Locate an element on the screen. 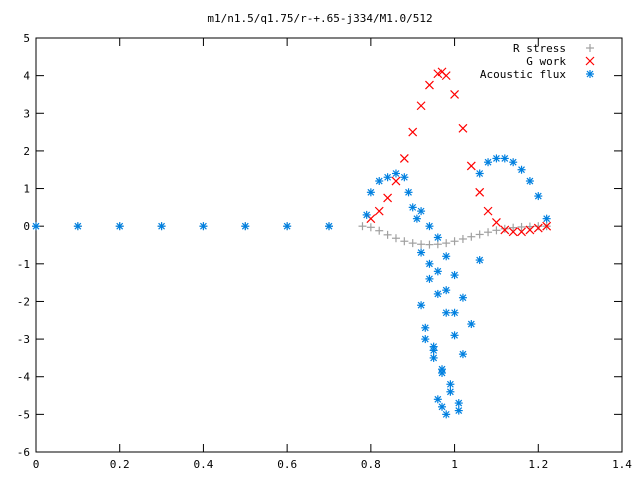  x-tick-label: 0.2 is located at coordinates (120, 464).